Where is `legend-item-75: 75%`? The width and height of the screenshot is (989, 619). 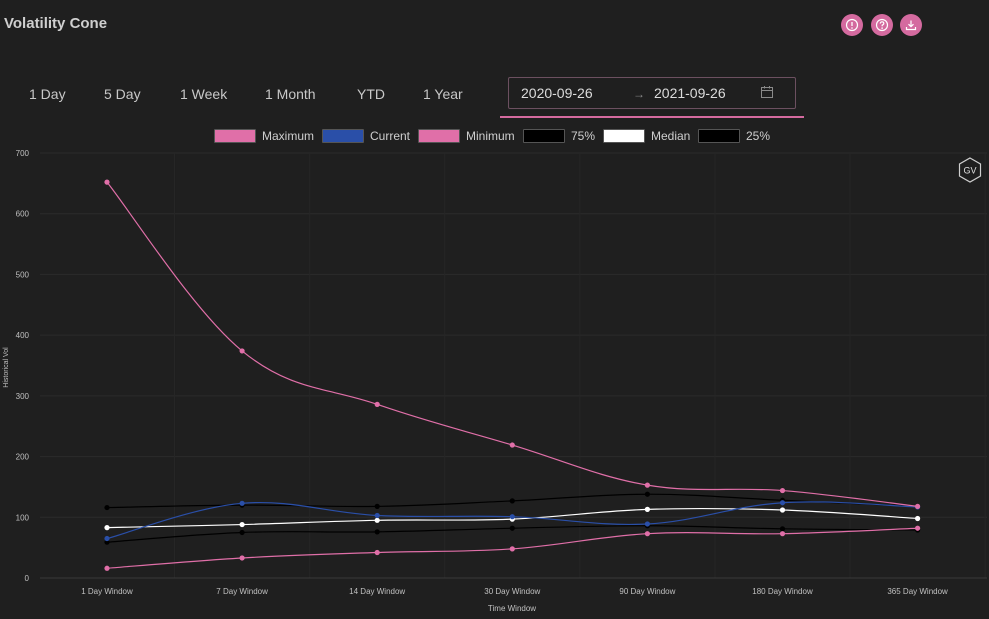 legend-item-75: 75% is located at coordinates (559, 136).